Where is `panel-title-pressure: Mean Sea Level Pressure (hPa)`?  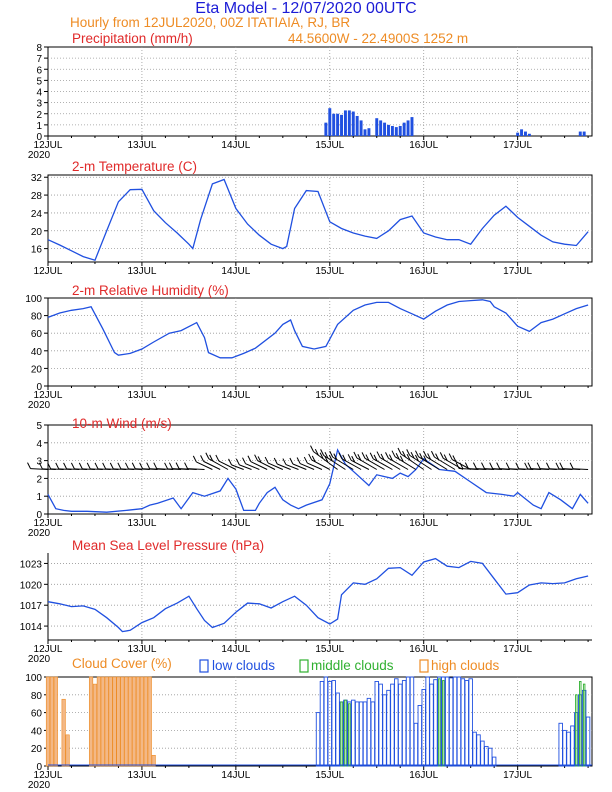 panel-title-pressure: Mean Sea Level Pressure (hPa) is located at coordinates (168, 545).